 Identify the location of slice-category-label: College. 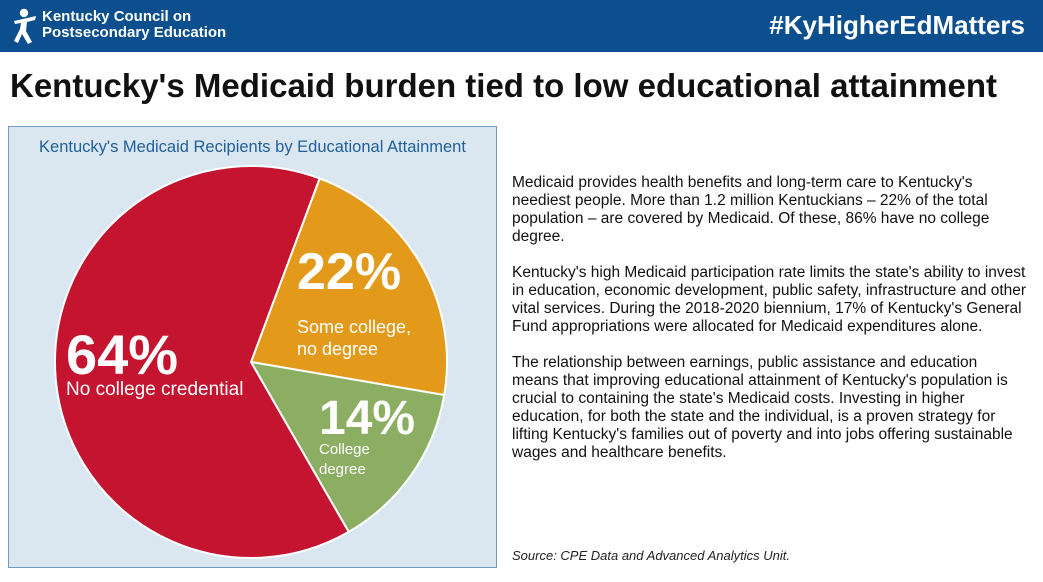
(344, 449).